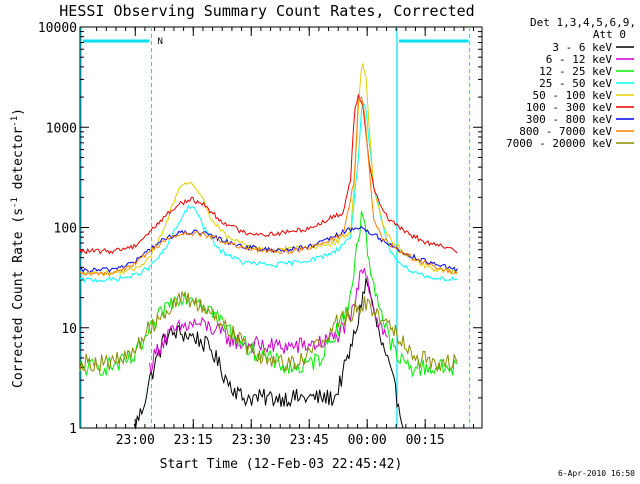 Image resolution: width=640 pixels, height=484 pixels. What do you see at coordinates (65, 229) in the screenshot?
I see `y-tick-label: 100` at bounding box center [65, 229].